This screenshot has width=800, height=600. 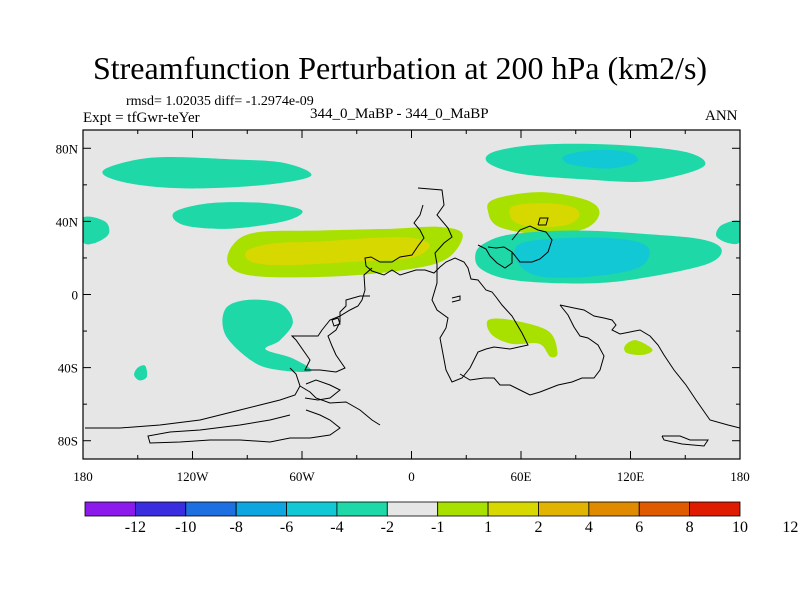 What do you see at coordinates (336, 527) in the screenshot?
I see `colorbar-label: -4` at bounding box center [336, 527].